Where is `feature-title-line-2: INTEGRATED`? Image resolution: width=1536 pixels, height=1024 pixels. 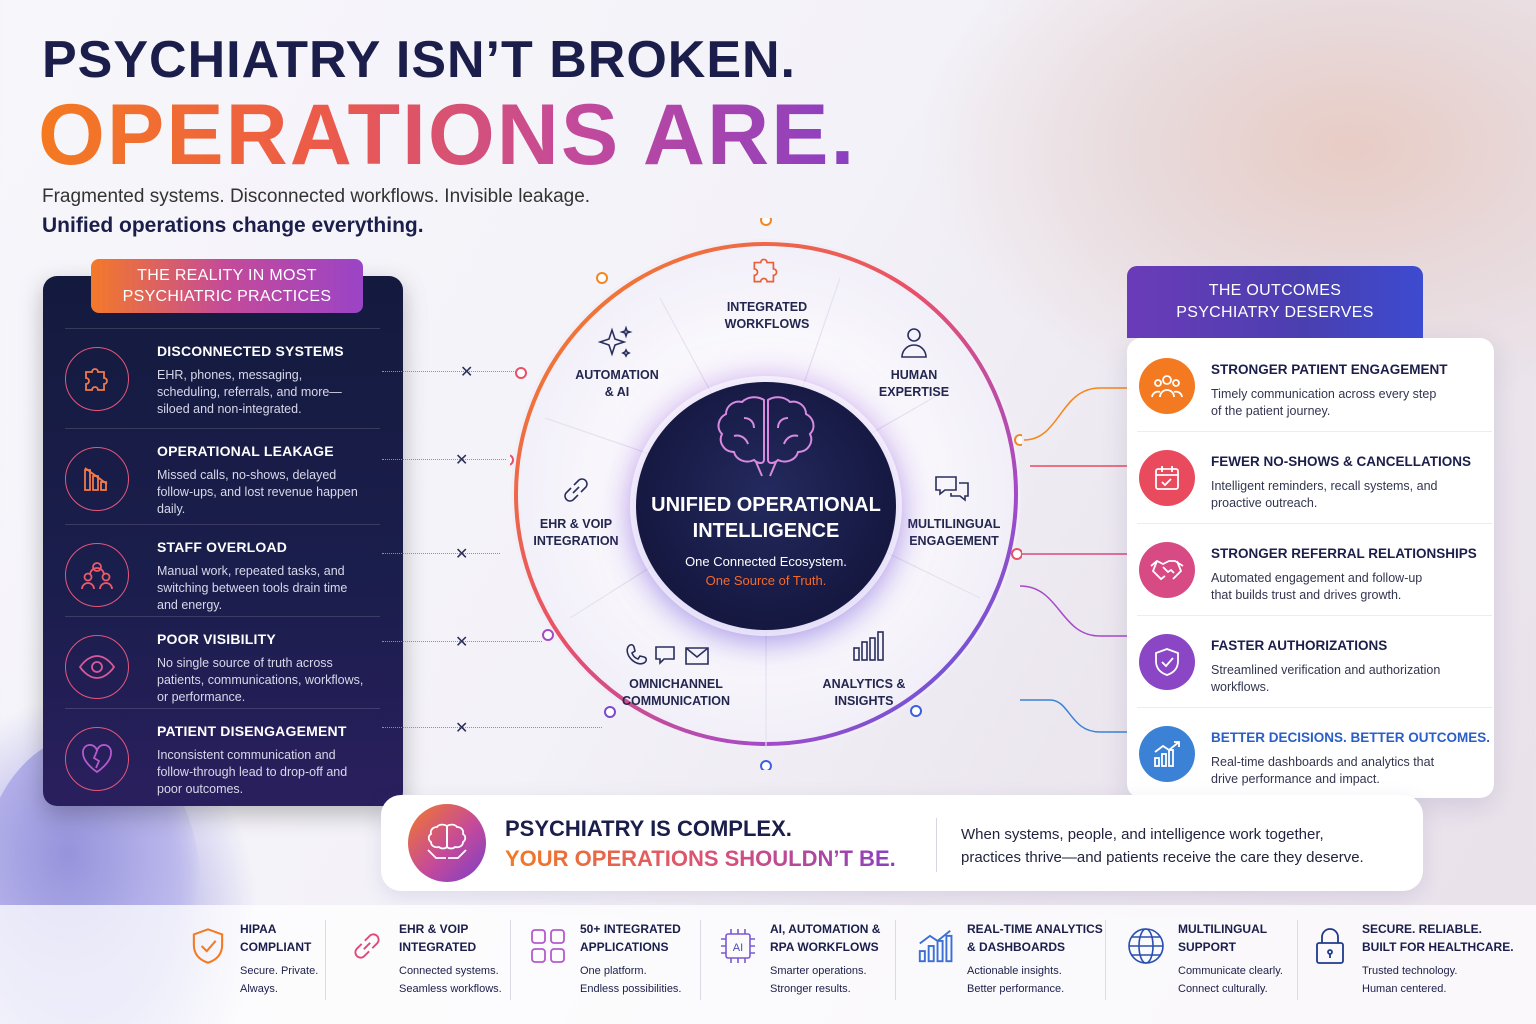 feature-title-line-2: INTEGRATED is located at coordinates (438, 947).